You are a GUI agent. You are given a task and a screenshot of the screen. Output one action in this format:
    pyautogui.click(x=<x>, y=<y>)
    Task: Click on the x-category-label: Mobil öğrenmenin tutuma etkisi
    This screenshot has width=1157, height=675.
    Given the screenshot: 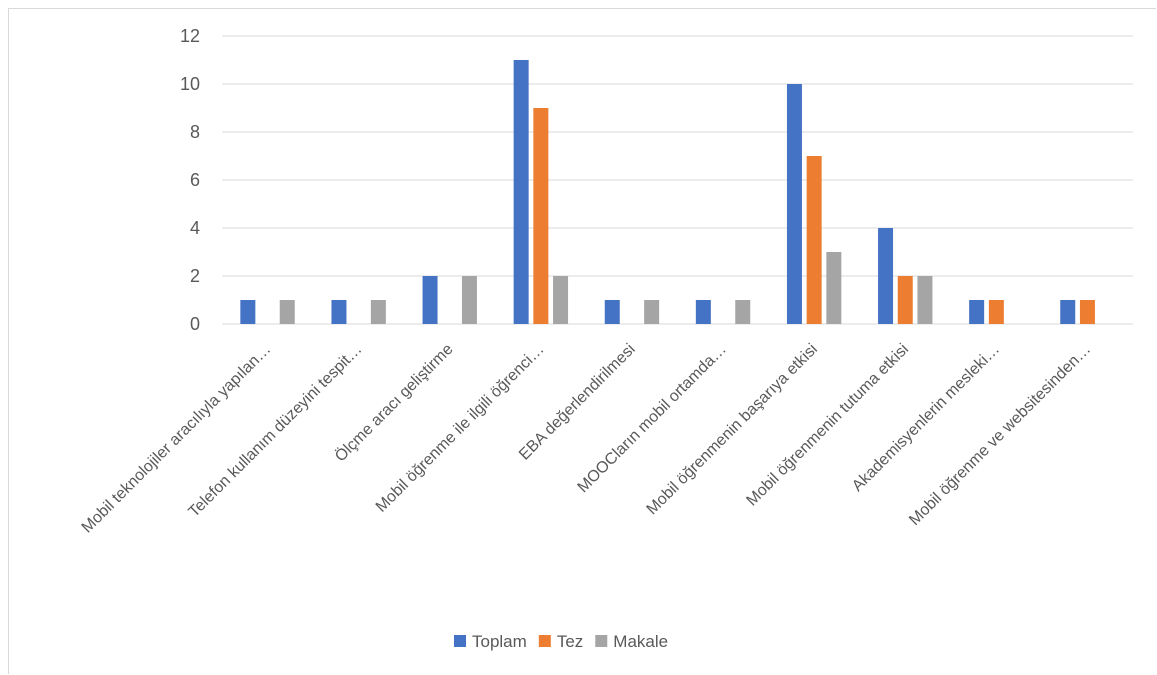 What is the action you would take?
    pyautogui.click(x=827, y=425)
    